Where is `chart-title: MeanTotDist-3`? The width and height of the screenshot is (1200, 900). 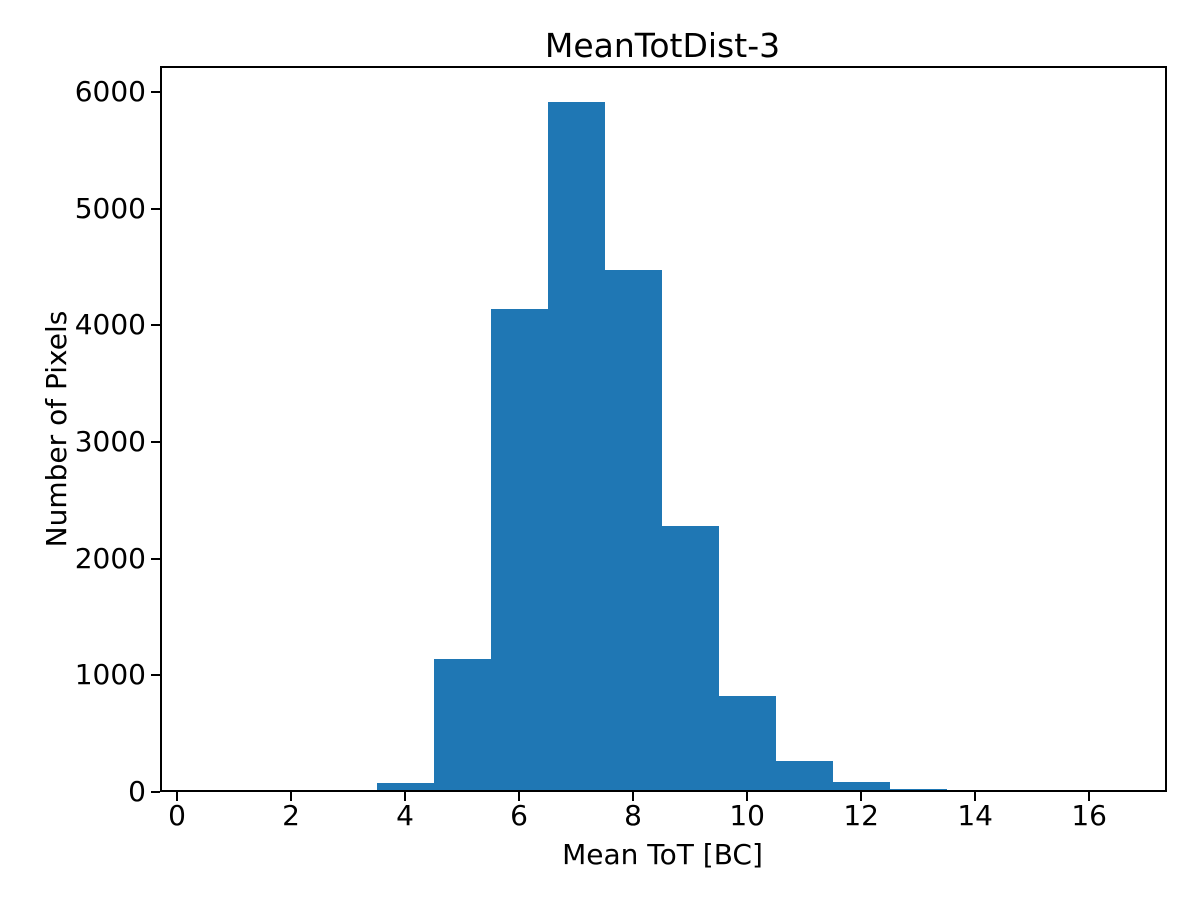 chart-title: MeanTotDist-3 is located at coordinates (662, 45).